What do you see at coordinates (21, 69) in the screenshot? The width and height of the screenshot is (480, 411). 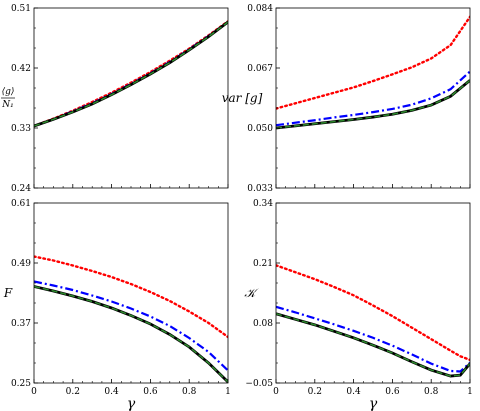 I see `y-tick-label: 0.42` at bounding box center [21, 69].